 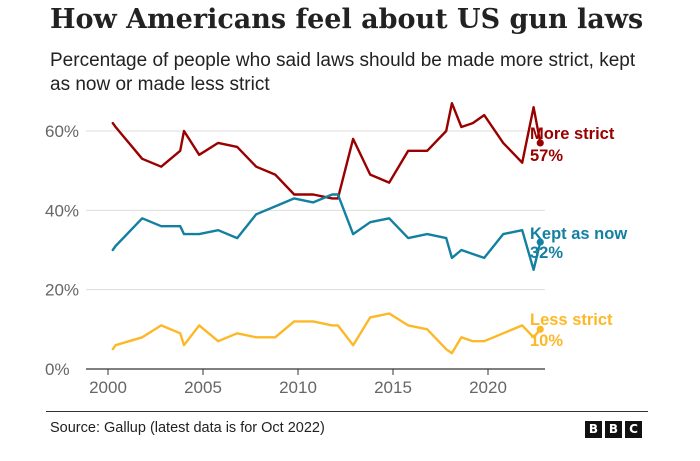 I want to click on series-end-value: 57%, so click(x=546, y=156).